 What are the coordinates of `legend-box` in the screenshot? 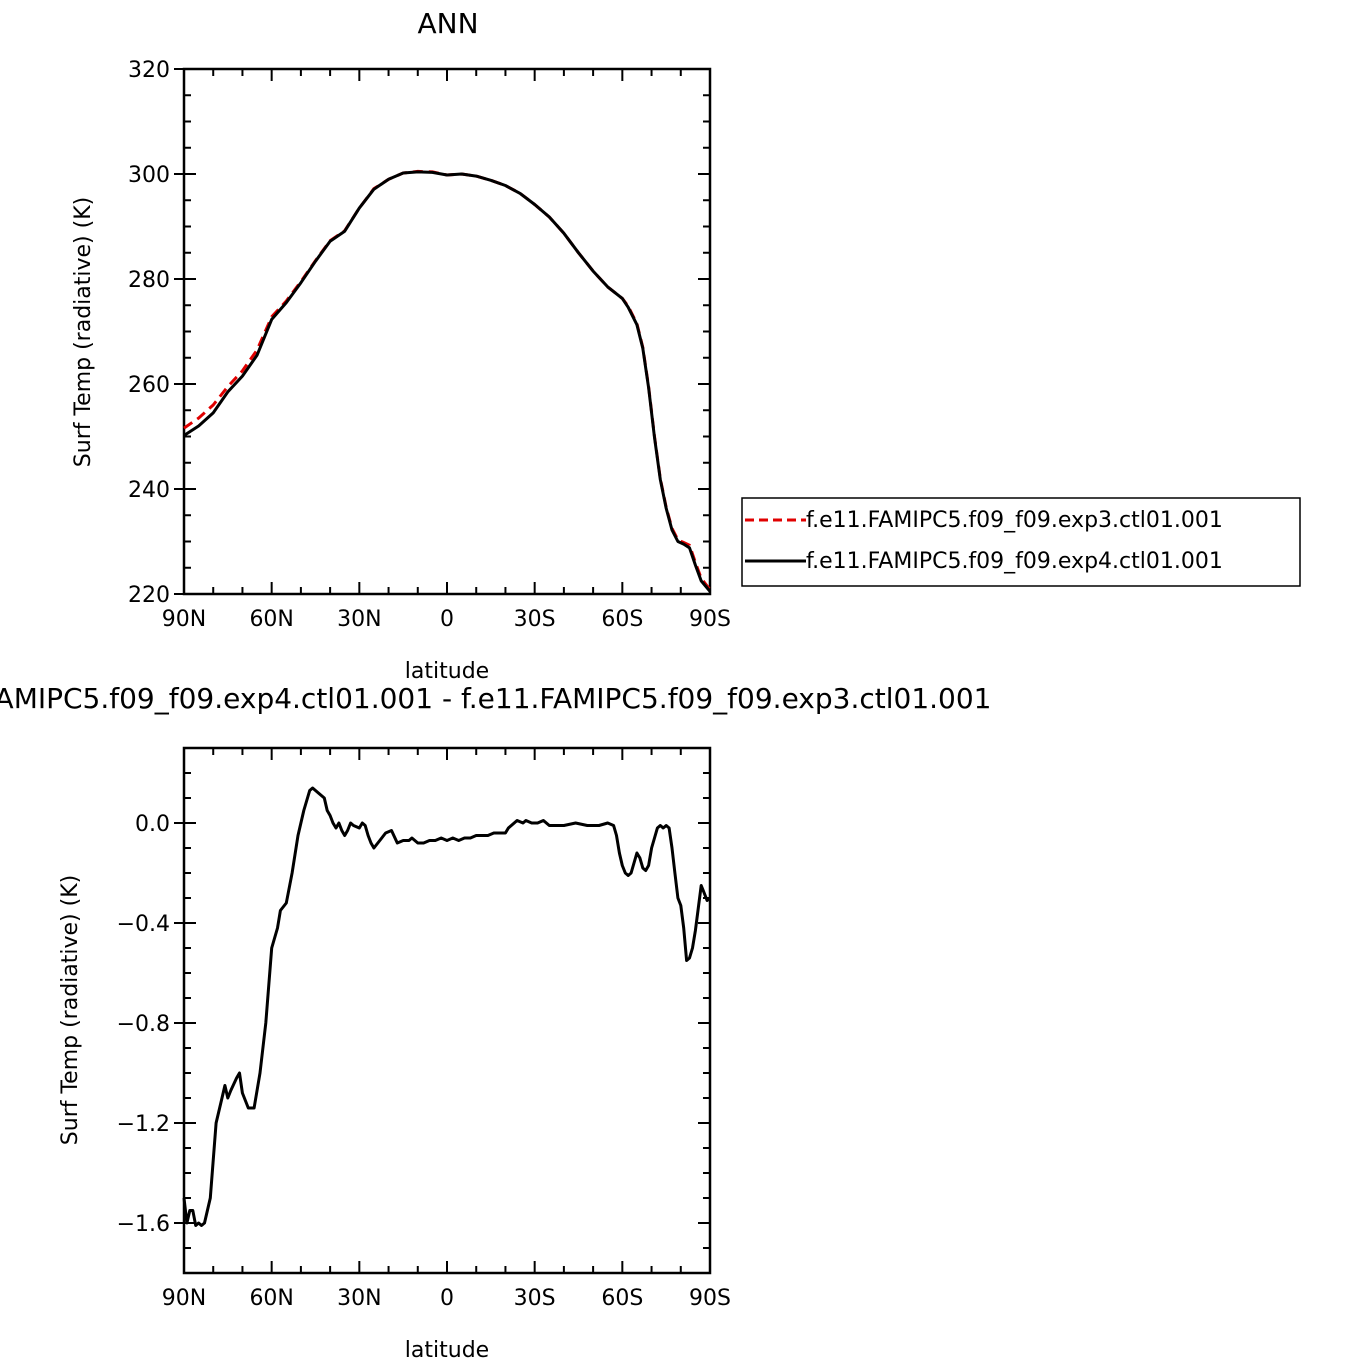 It's located at (1021, 542).